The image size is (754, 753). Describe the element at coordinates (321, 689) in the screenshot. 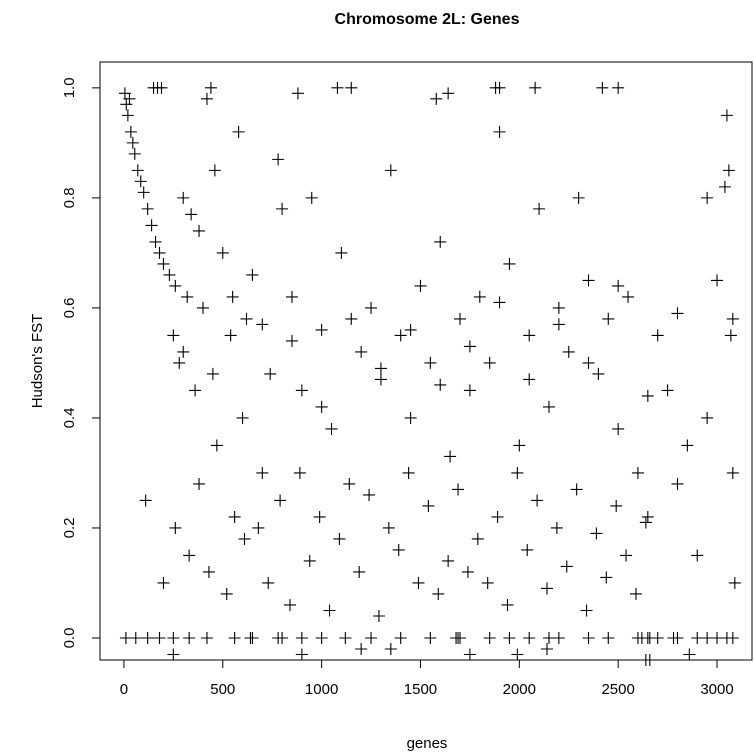

I see `x-tick-label: 1000` at that location.